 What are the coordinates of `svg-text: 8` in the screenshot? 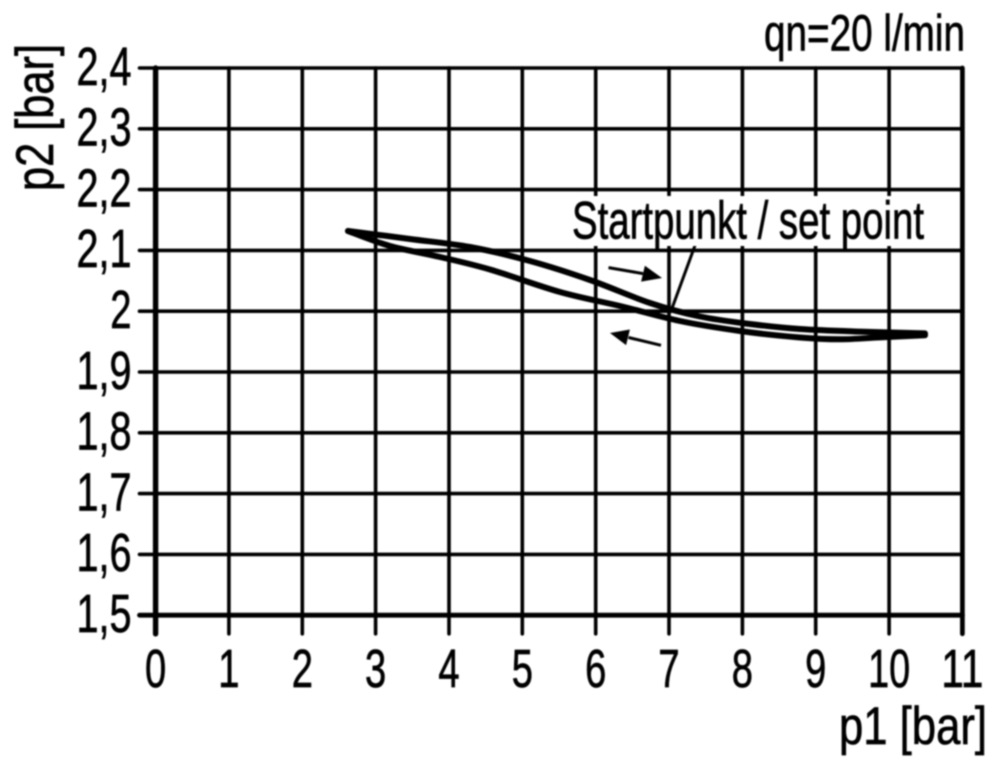 It's located at (742, 669).